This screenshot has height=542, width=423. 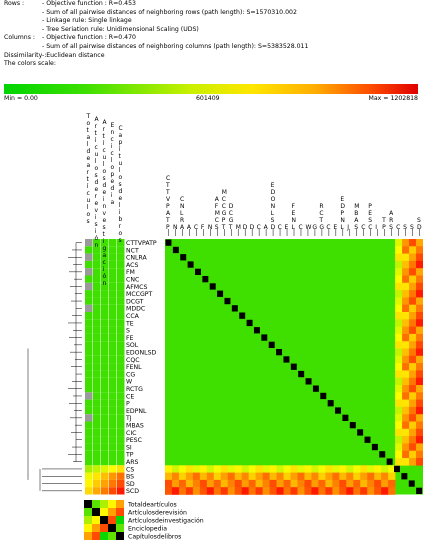 I want to click on attribute-column-letter: o, so click(x=121, y=233).